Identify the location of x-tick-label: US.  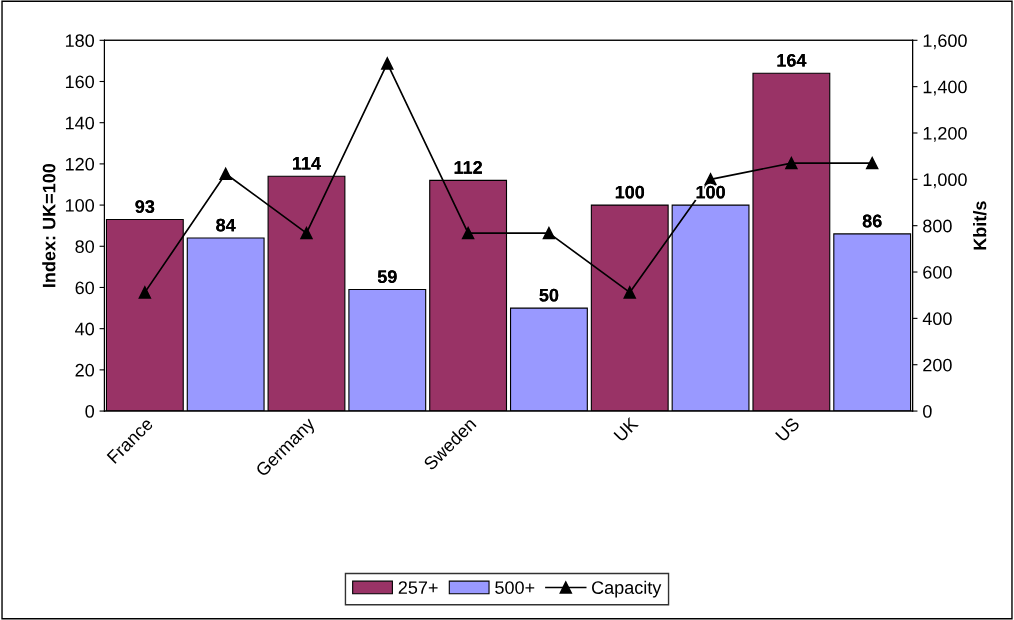
(787, 429).